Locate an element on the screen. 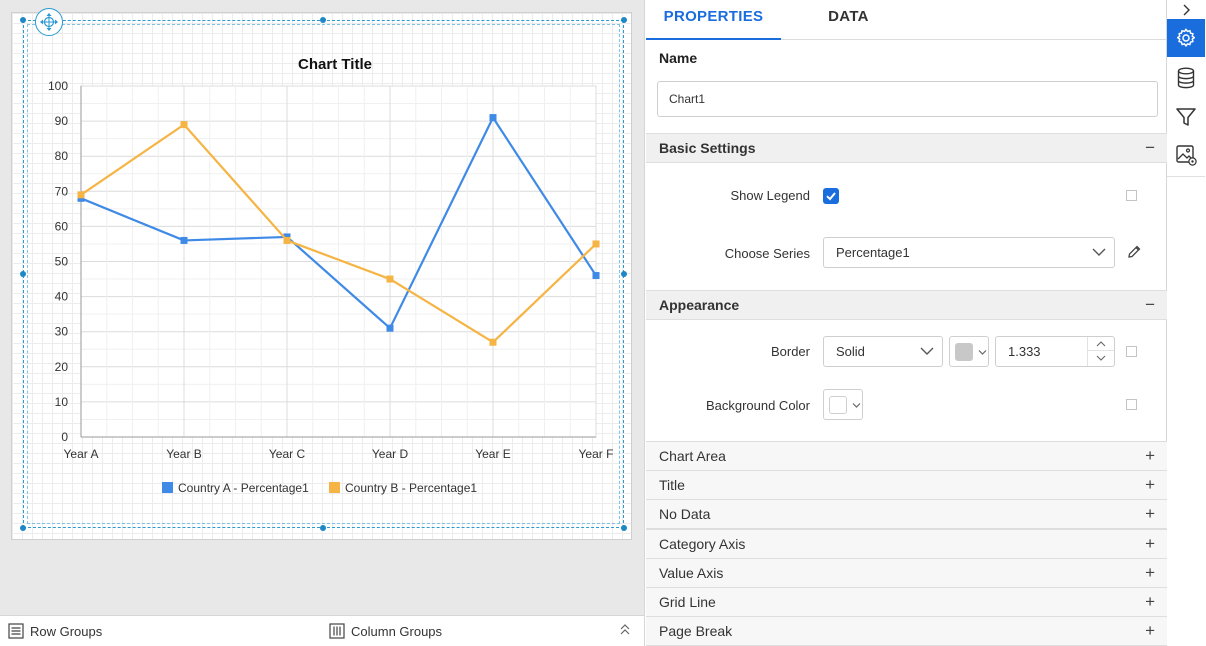  section-basic-settings: Basic Settings − is located at coordinates (906, 148).